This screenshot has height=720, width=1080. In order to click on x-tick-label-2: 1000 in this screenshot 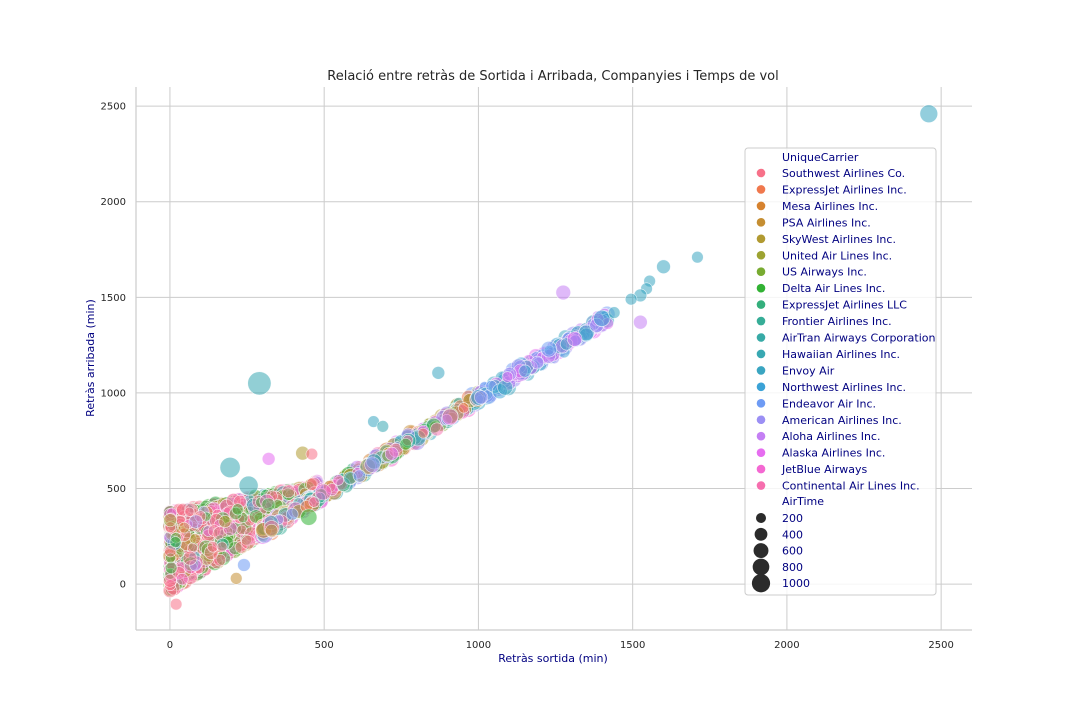, I will do `click(478, 645)`.